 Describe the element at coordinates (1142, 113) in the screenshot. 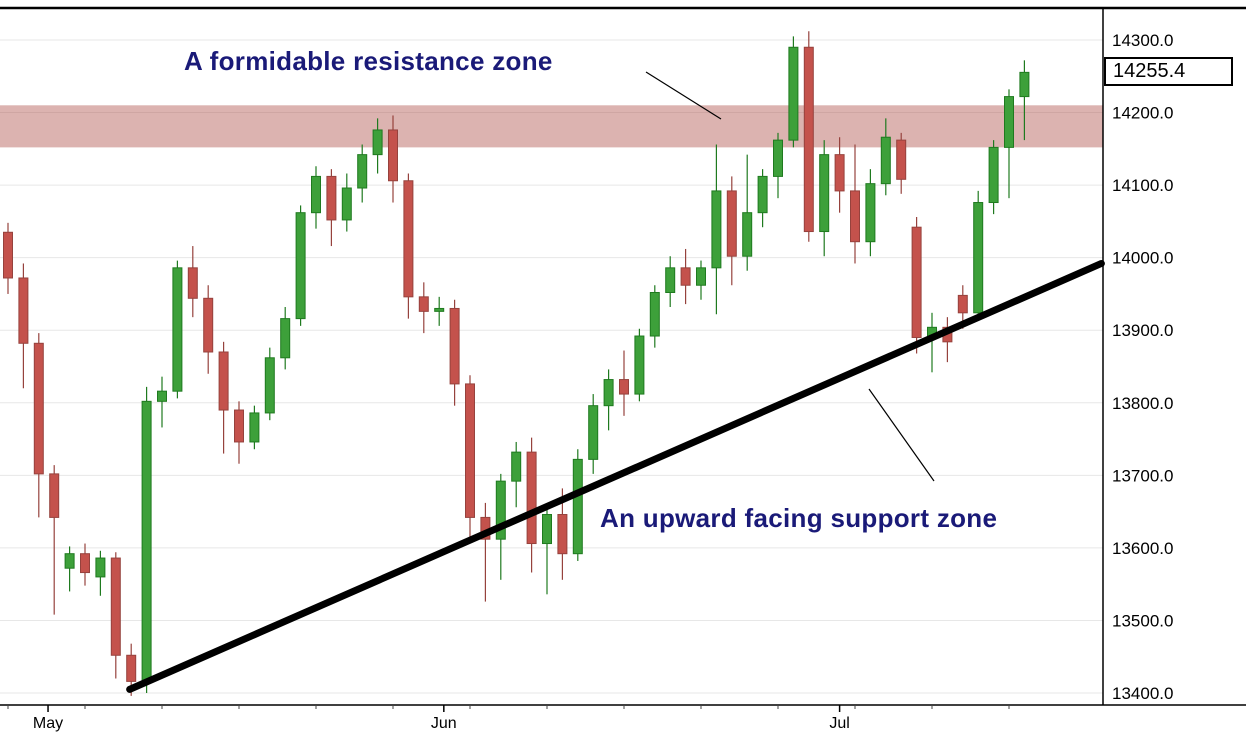

I see `y-axis-label: 14200.0` at that location.